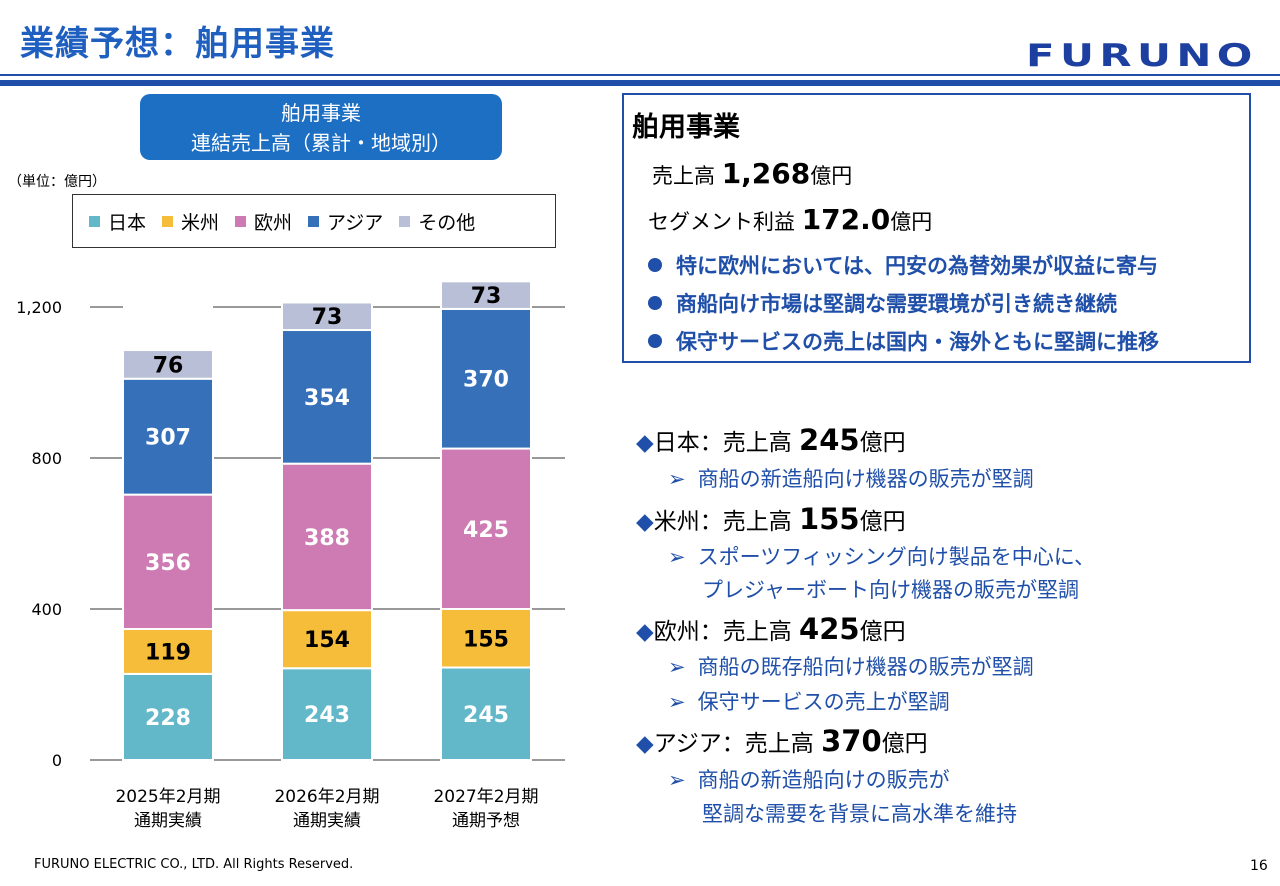  What do you see at coordinates (686, 127) in the screenshot?
I see `summary-heading: 舶用事業` at bounding box center [686, 127].